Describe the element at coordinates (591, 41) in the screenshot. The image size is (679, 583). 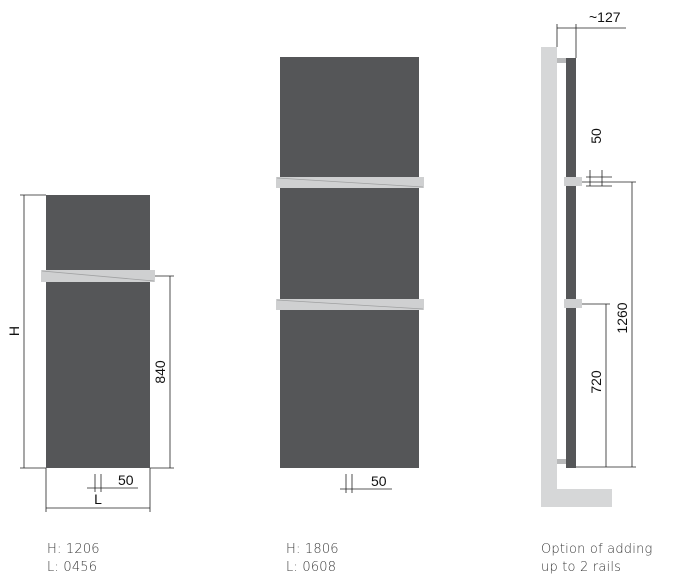
I see `depth-dimension` at that location.